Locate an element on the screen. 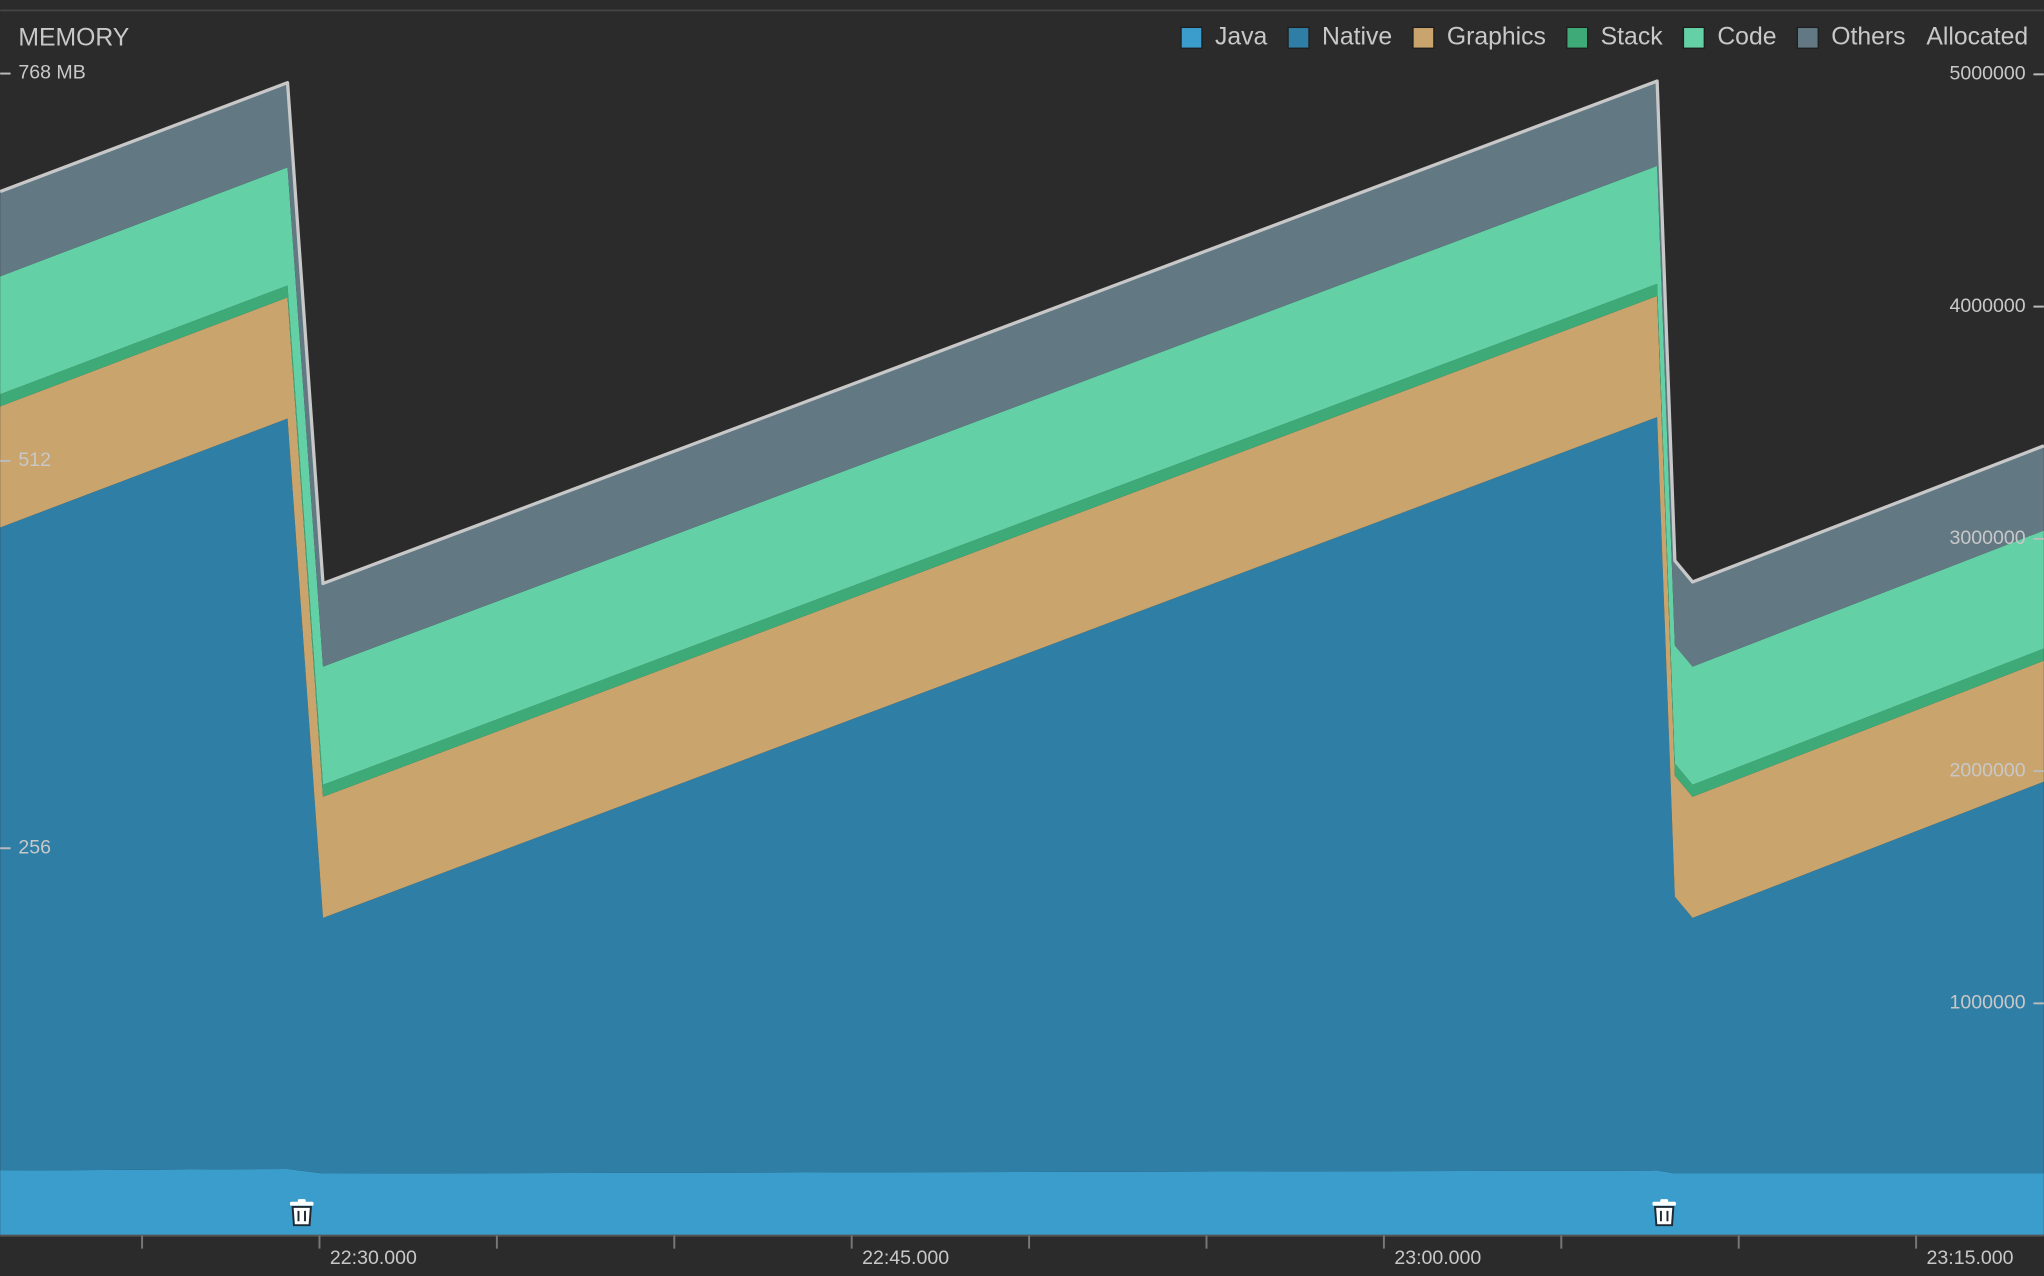  y2-tick-label: 2000000 is located at coordinates (1987, 770).